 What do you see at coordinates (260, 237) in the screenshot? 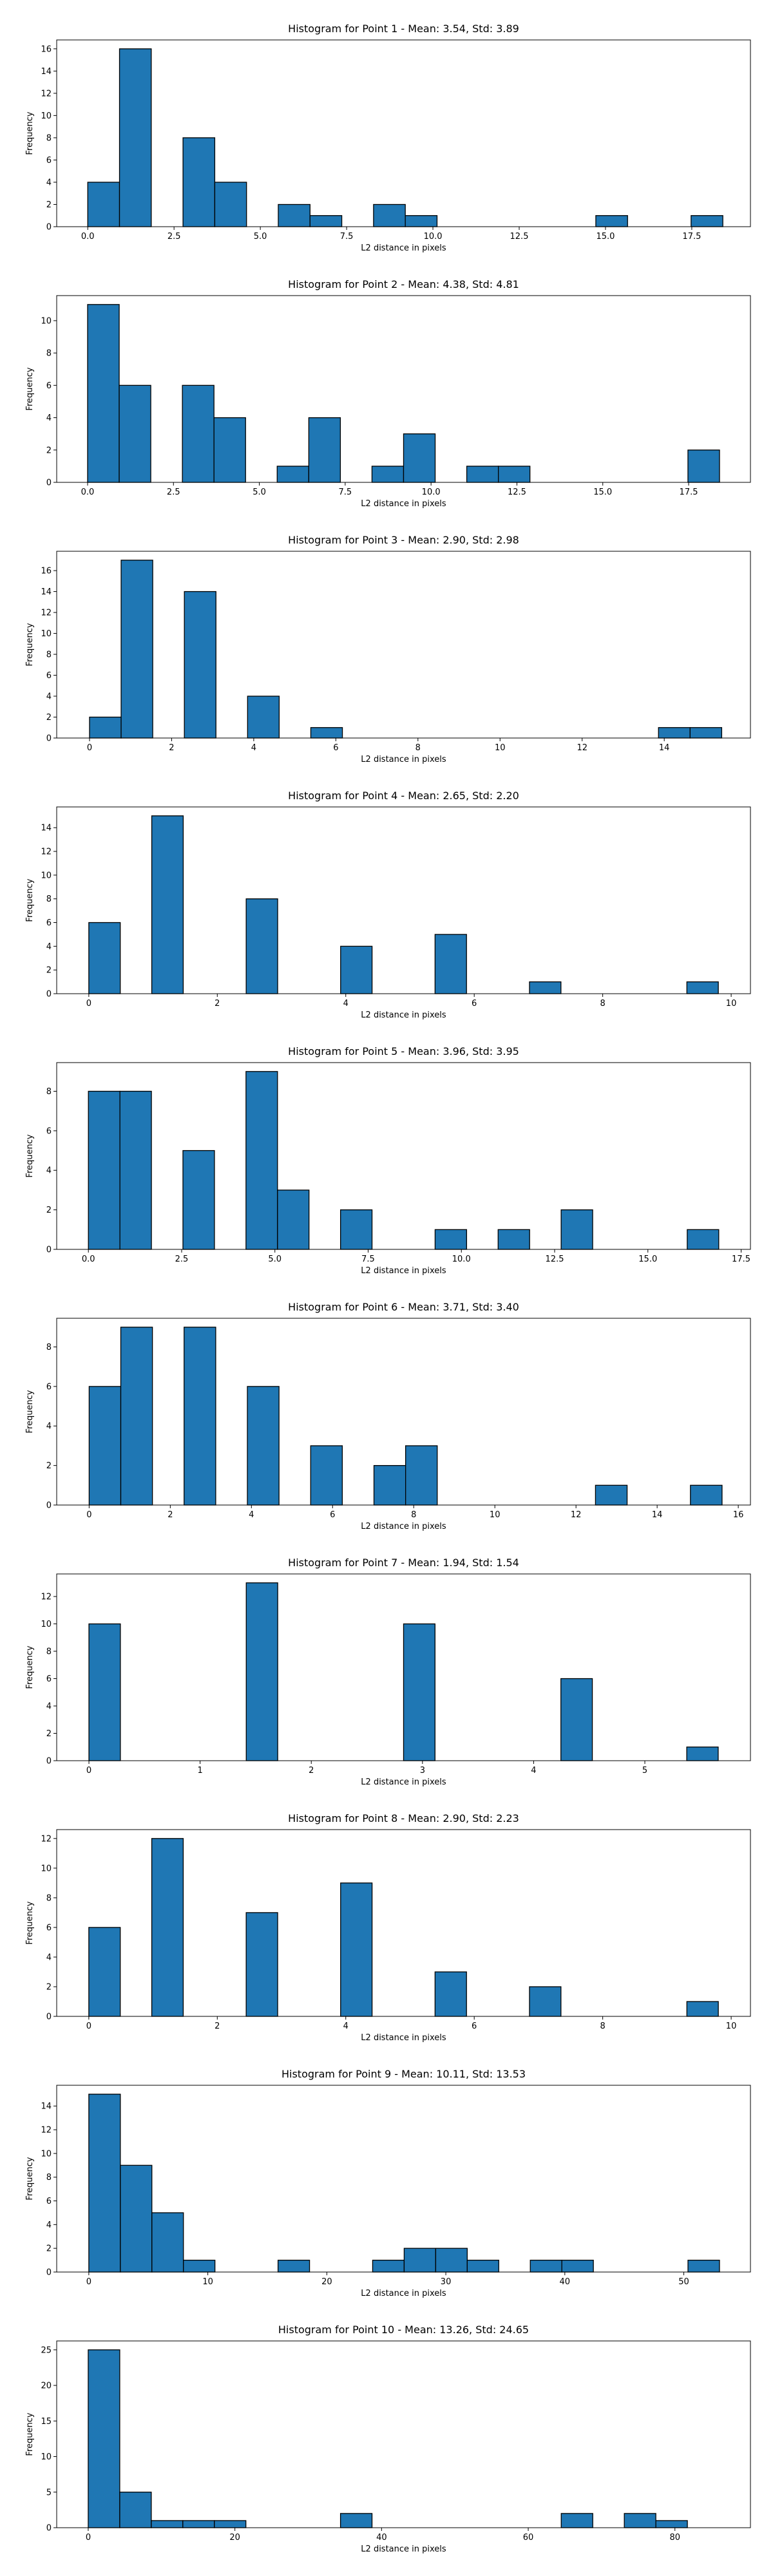
I see `x-tick-label: 5.0` at bounding box center [260, 237].